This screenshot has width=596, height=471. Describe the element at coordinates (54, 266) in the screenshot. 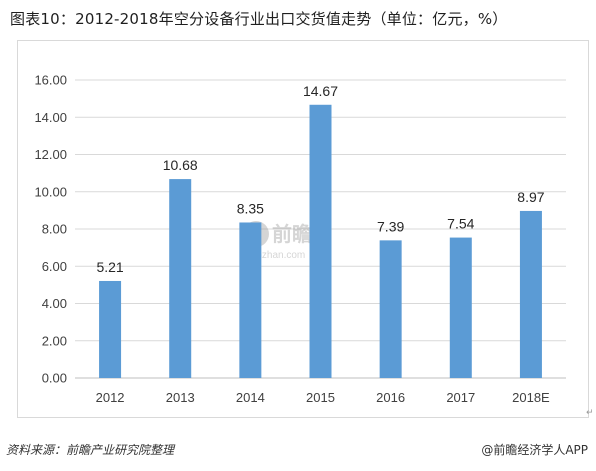

I see `y-tick-label: 6.00` at that location.